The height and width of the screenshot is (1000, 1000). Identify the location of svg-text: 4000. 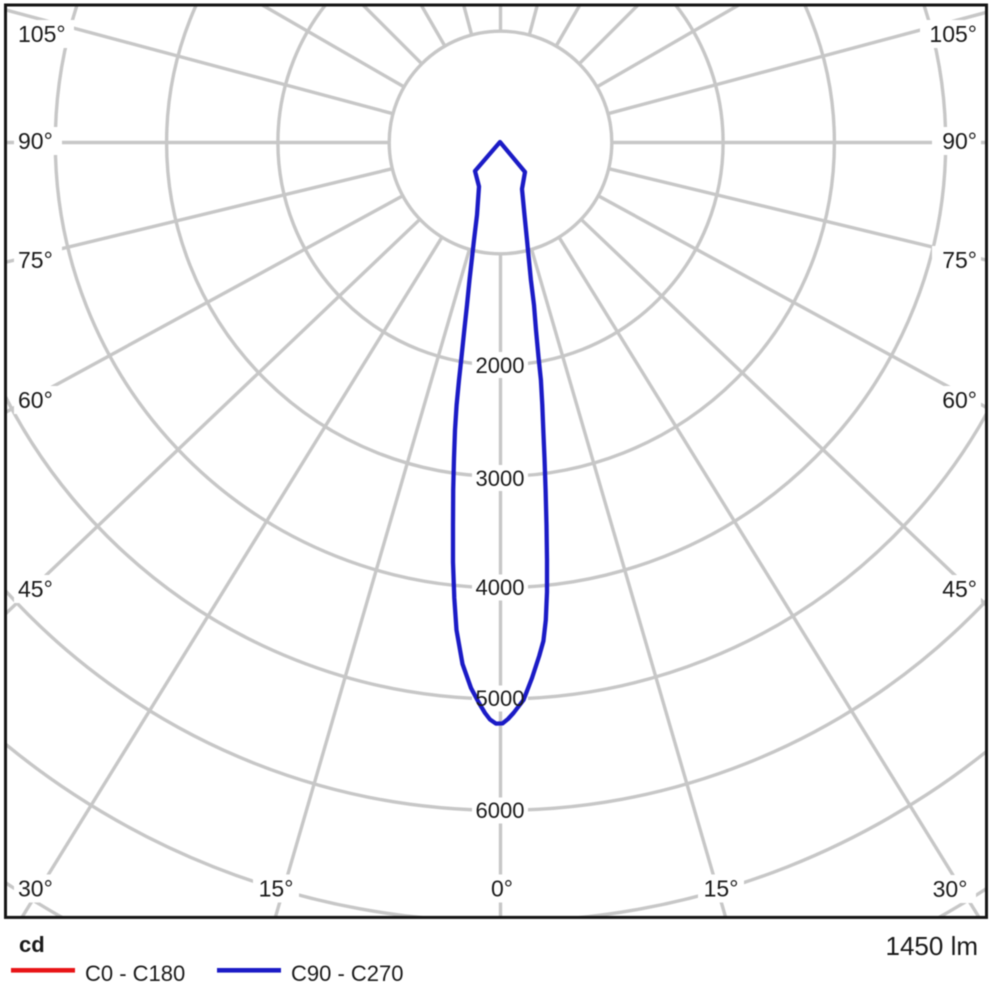
(500, 587).